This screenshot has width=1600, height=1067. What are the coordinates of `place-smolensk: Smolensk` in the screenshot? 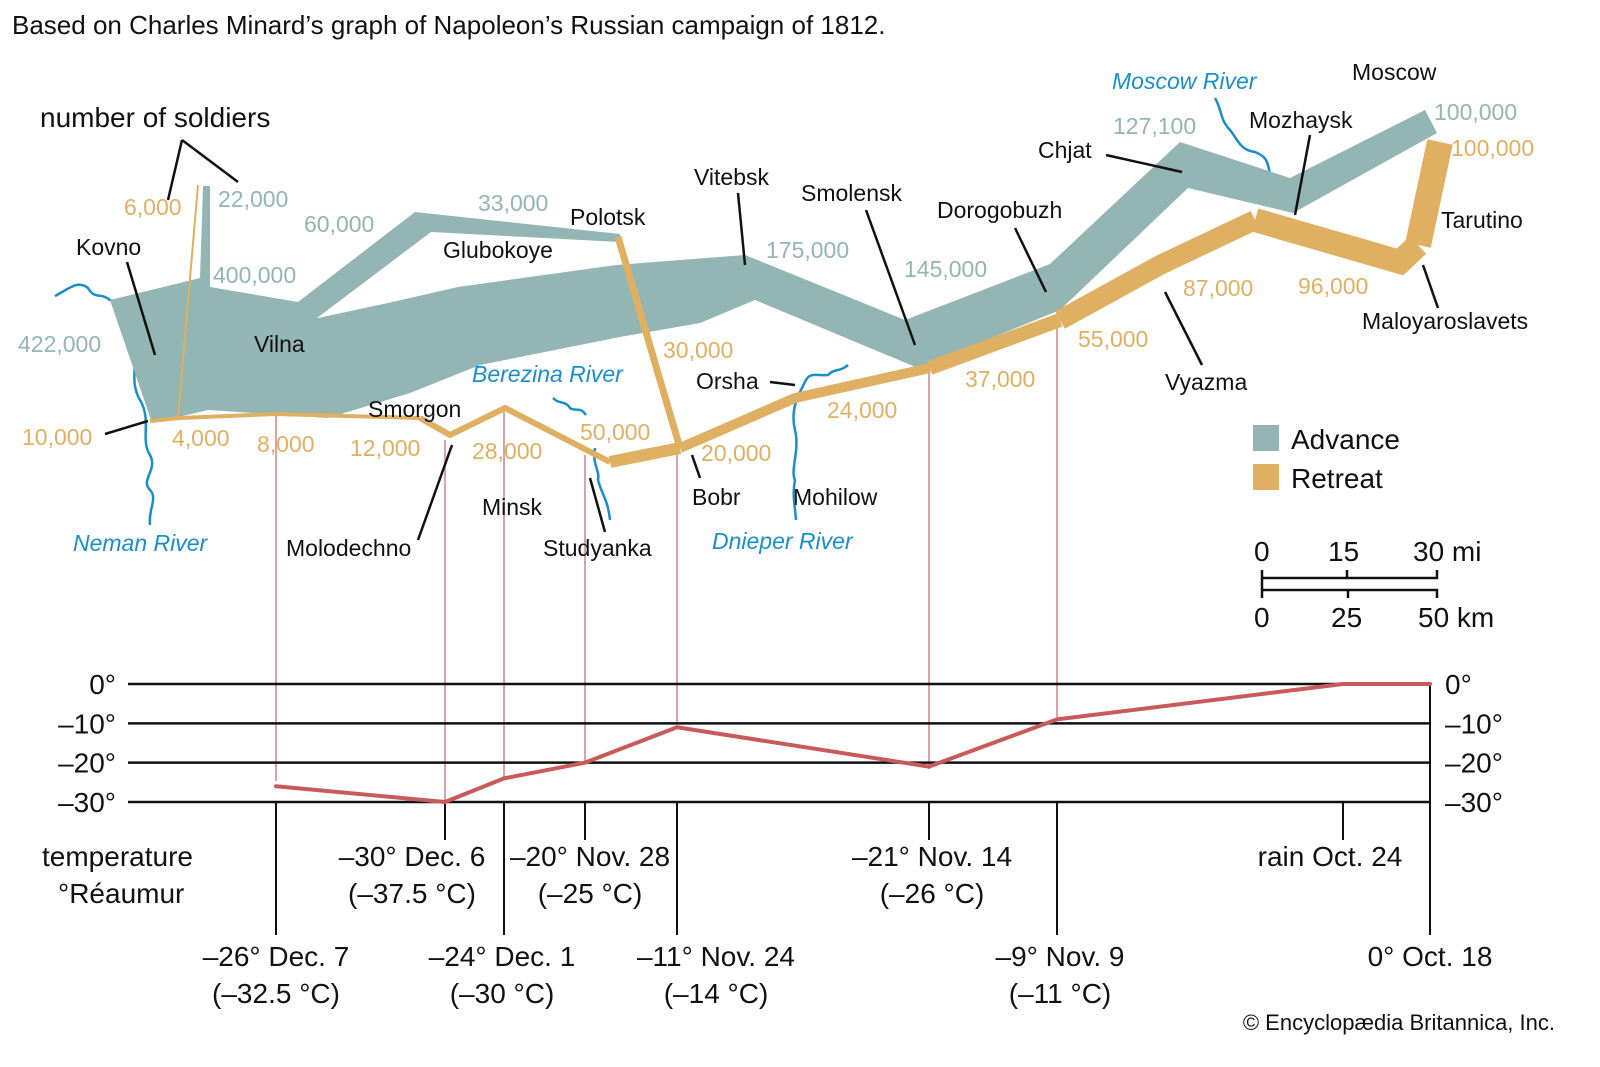 It's located at (851, 193).